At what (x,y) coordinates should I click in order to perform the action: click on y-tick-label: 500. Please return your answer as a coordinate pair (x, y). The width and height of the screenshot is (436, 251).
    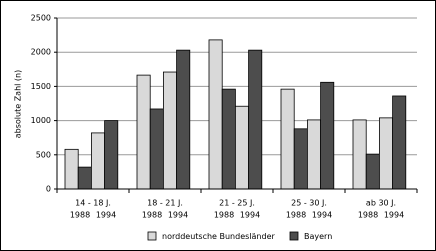
    Looking at the image, I should click on (43, 154).